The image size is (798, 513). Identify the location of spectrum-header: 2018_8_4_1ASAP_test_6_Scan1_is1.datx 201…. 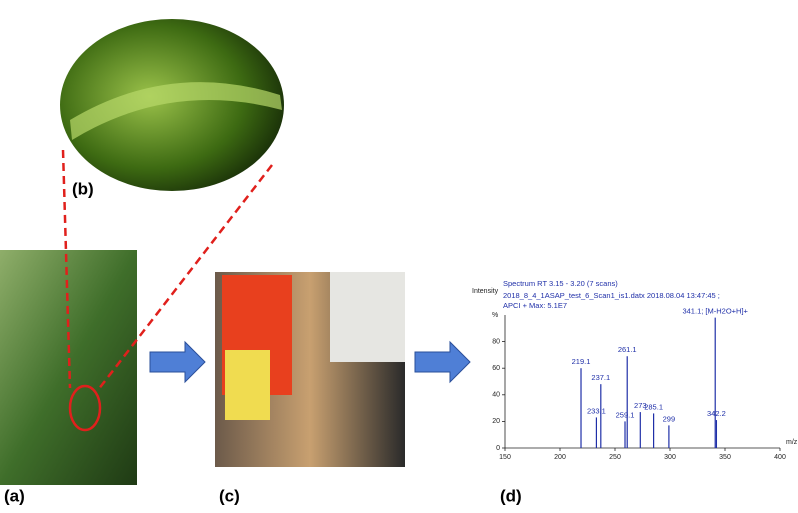
(611, 295).